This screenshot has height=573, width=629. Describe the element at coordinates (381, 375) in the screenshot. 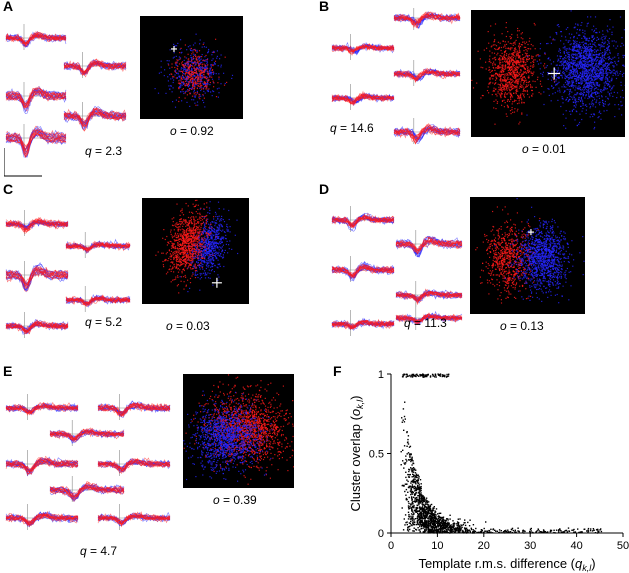

I see `y-tick-label: 1` at that location.